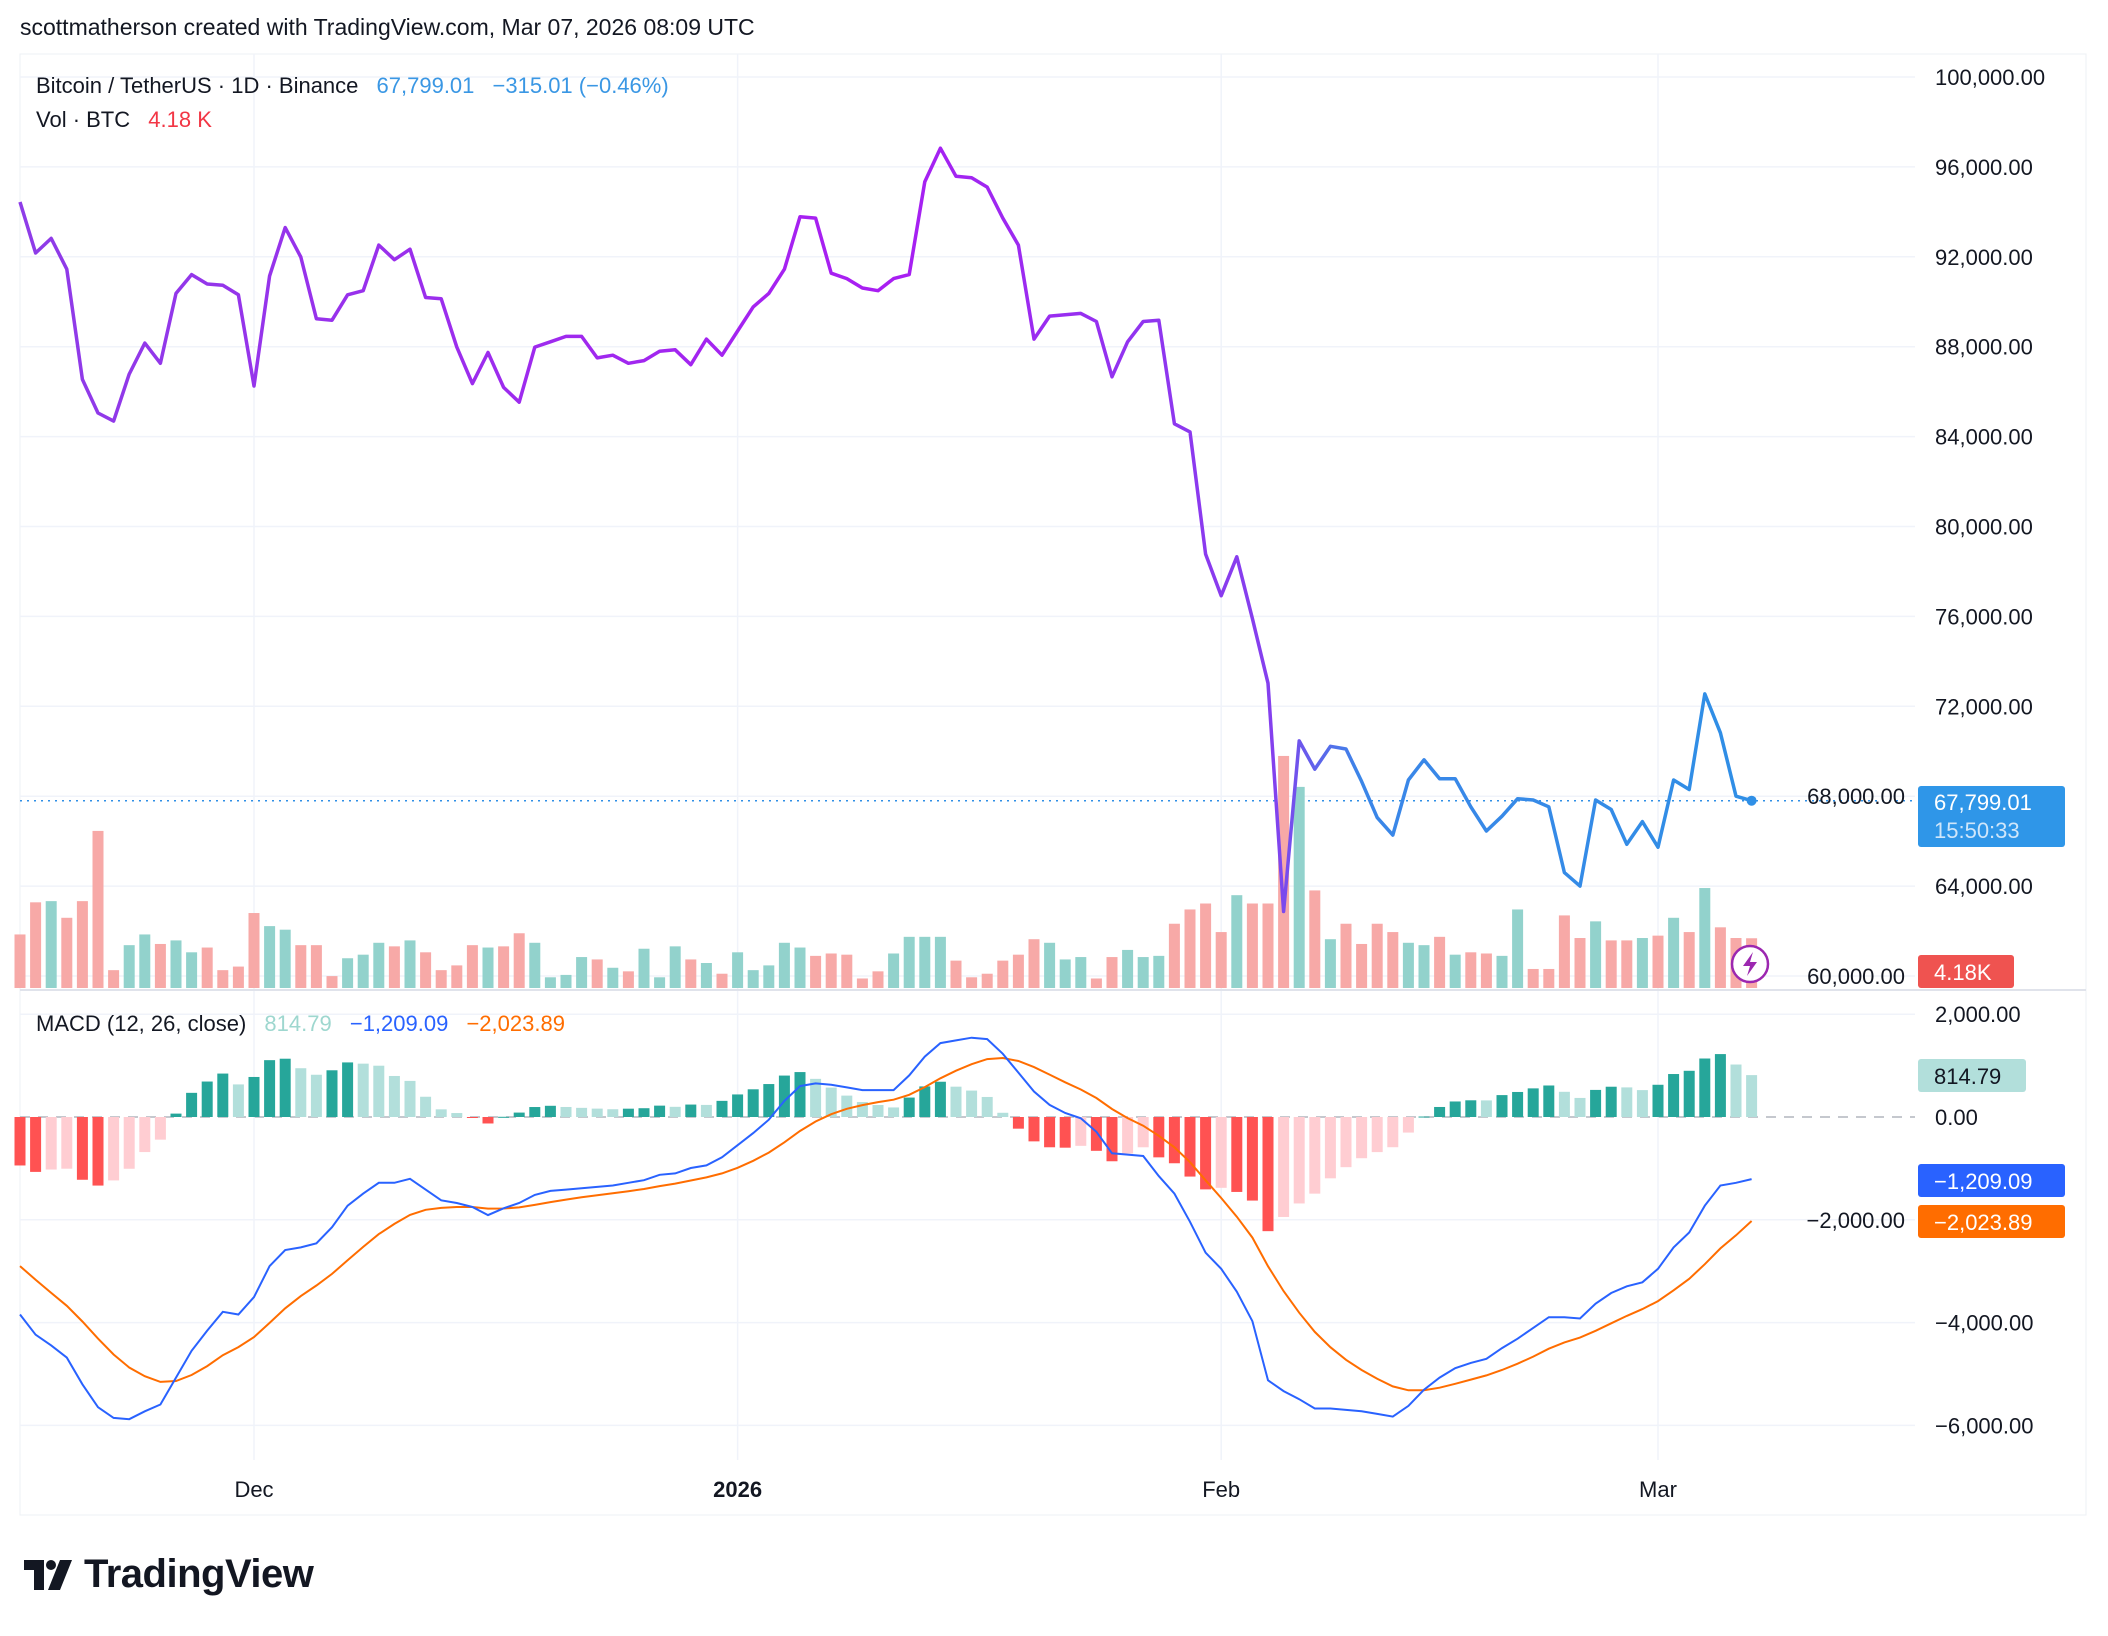 The image size is (2108, 1636). I want to click on lightning-icon, so click(1750, 964).